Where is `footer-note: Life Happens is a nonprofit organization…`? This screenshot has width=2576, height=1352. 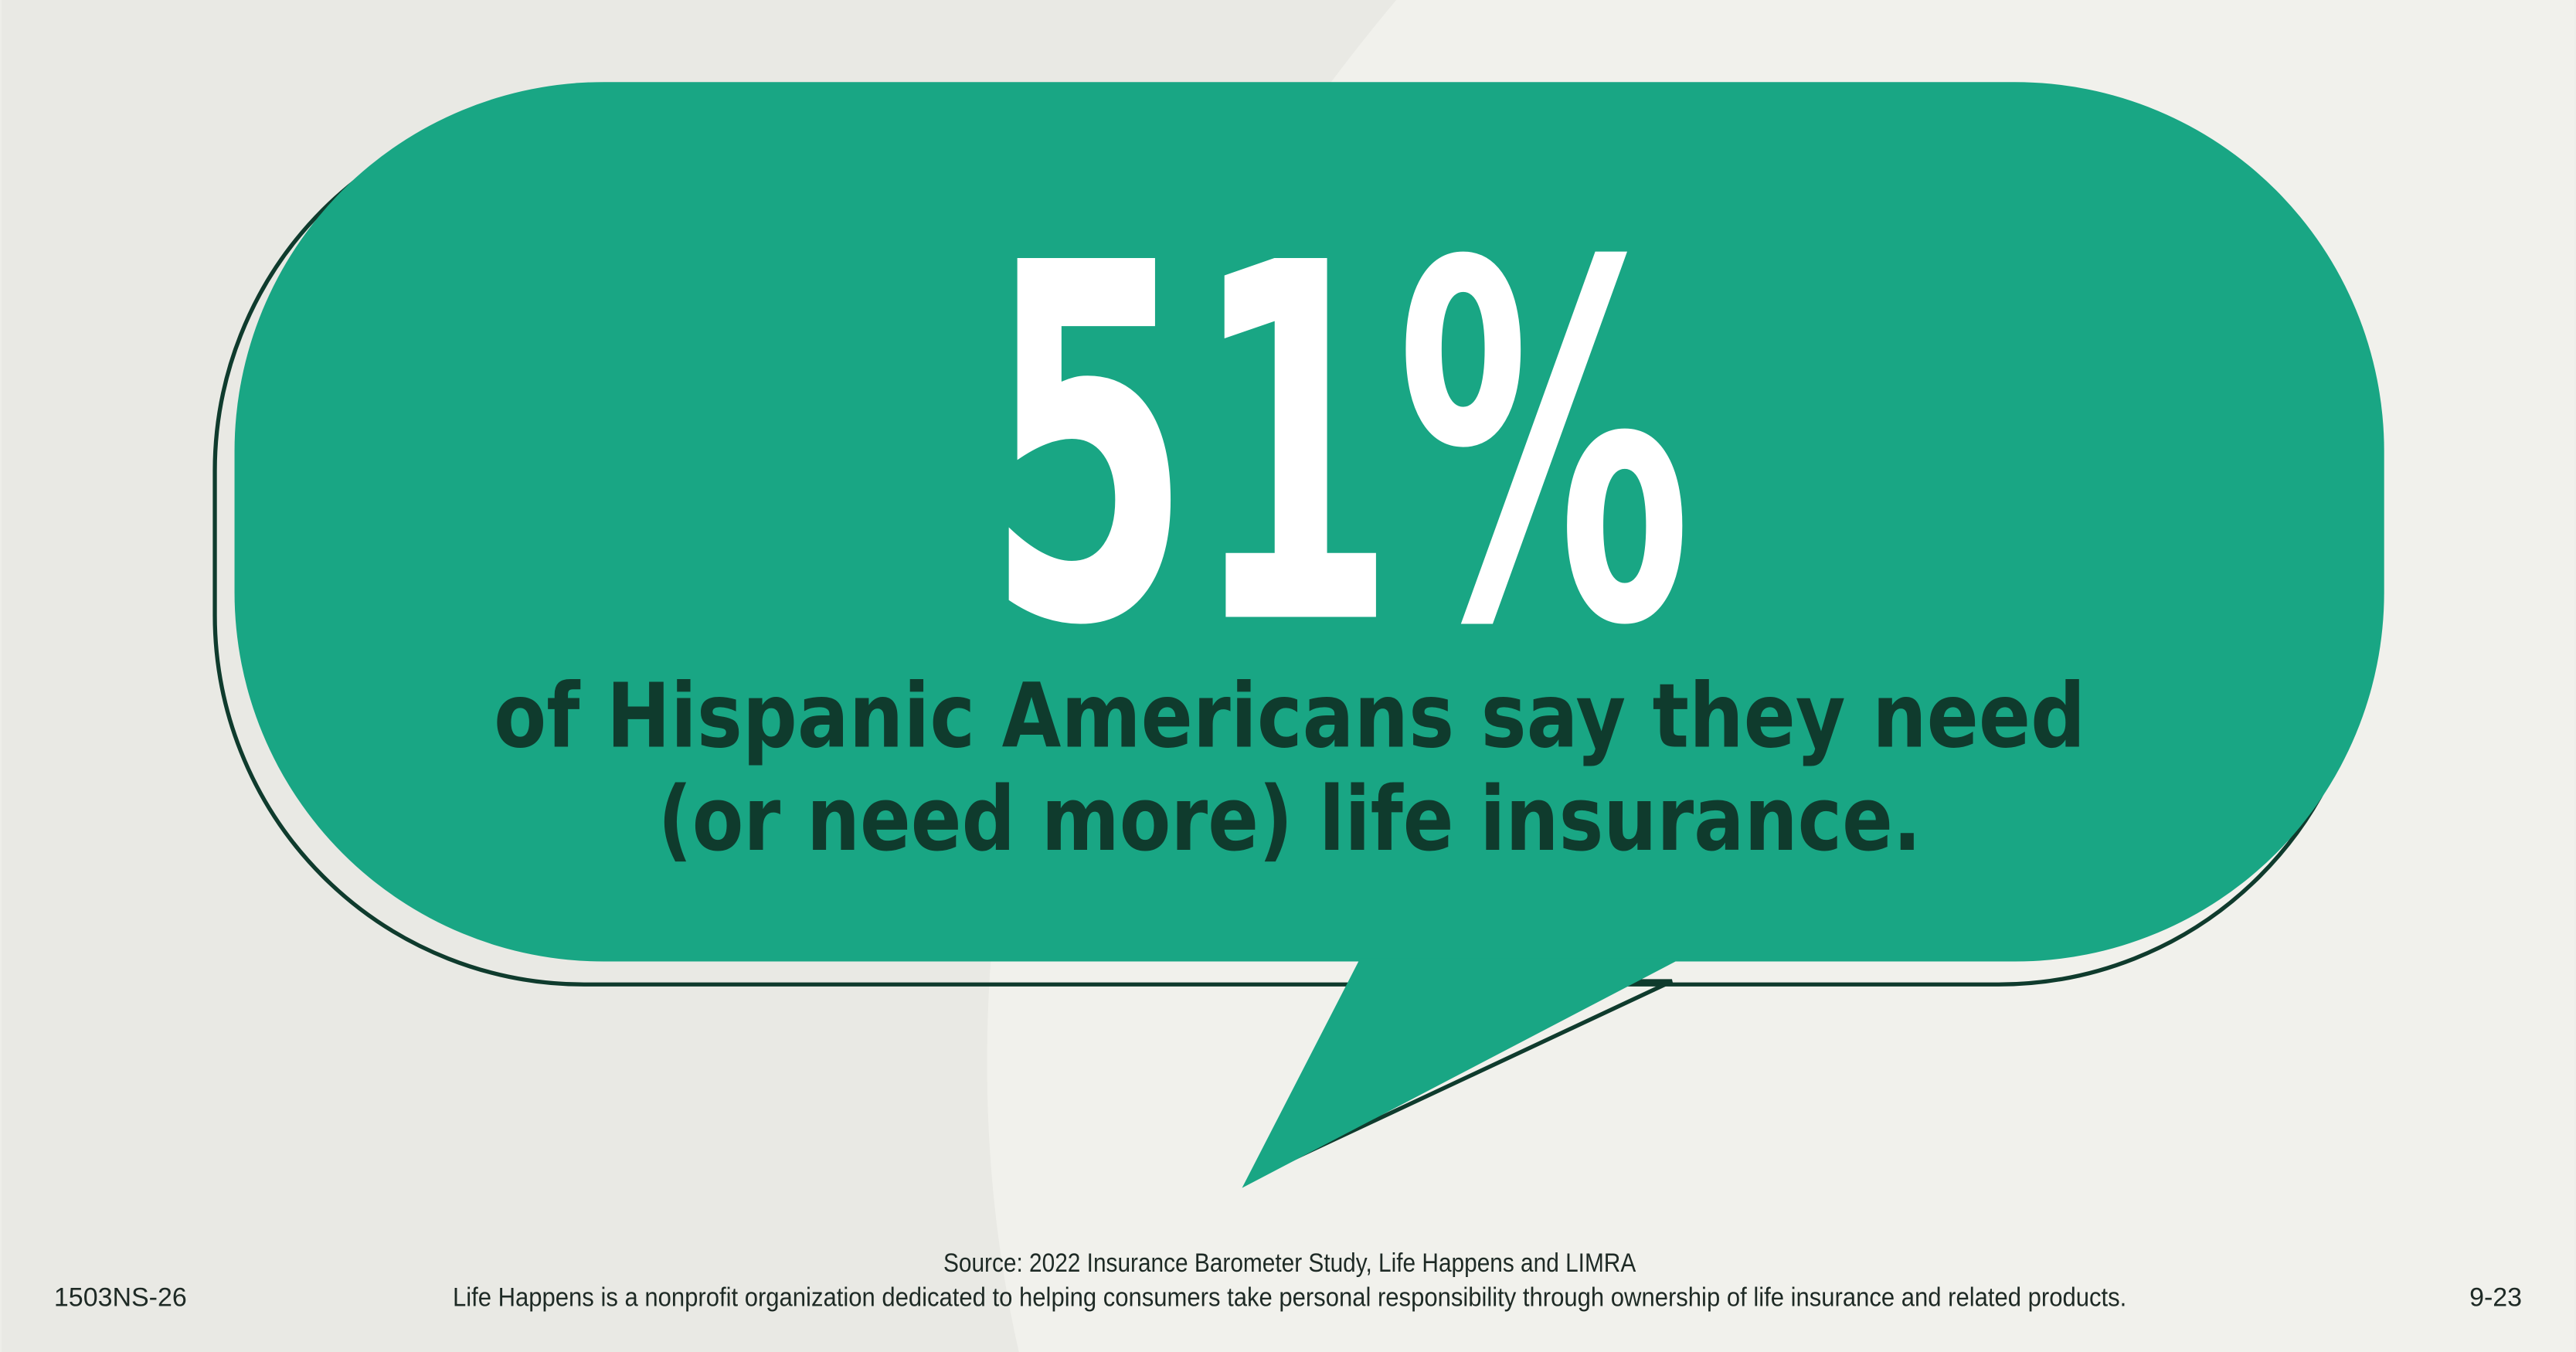 footer-note: Life Happens is a nonprofit organization… is located at coordinates (1289, 1298).